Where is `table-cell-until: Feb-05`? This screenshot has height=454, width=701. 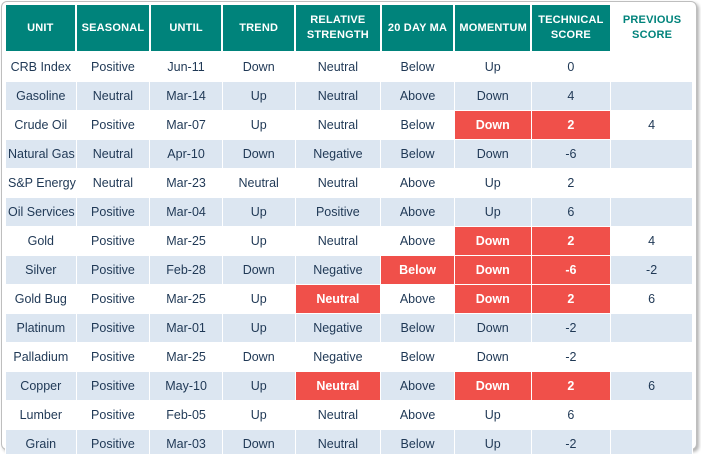
table-cell-until: Feb-05 is located at coordinates (186, 415).